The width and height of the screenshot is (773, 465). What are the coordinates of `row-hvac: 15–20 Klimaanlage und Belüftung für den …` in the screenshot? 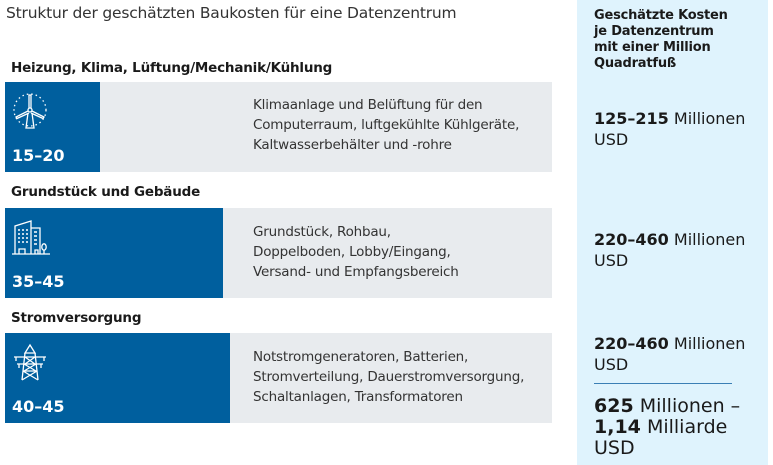 It's located at (278, 127).